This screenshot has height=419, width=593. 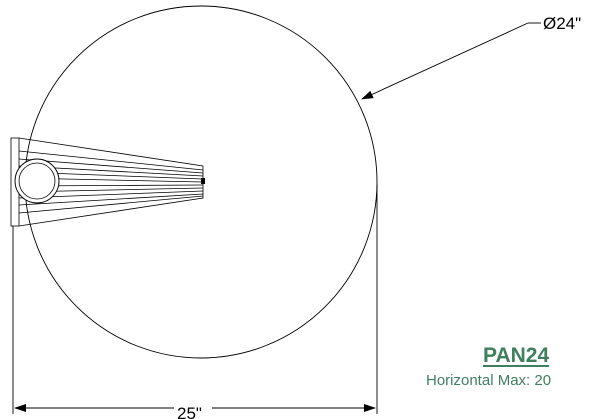 What do you see at coordinates (189, 411) in the screenshot?
I see `width-label: 25"` at bounding box center [189, 411].